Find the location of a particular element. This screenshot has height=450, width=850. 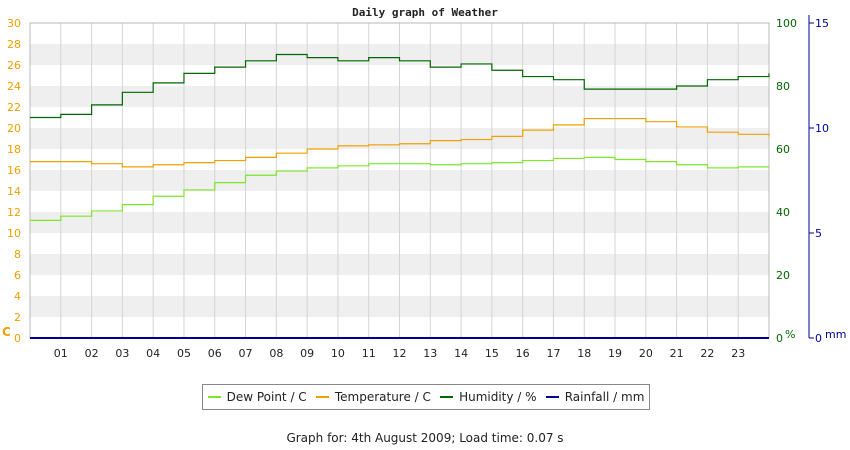

x-tick-label: 11 is located at coordinates (369, 353).